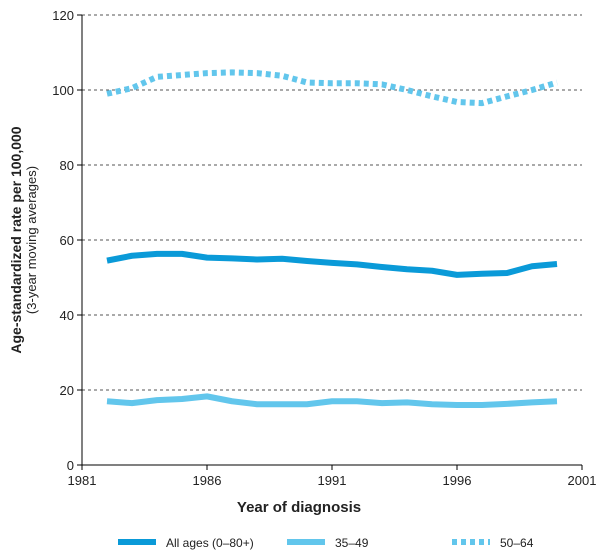  Describe the element at coordinates (82, 480) in the screenshot. I see `x-tick-label: 1981` at that location.